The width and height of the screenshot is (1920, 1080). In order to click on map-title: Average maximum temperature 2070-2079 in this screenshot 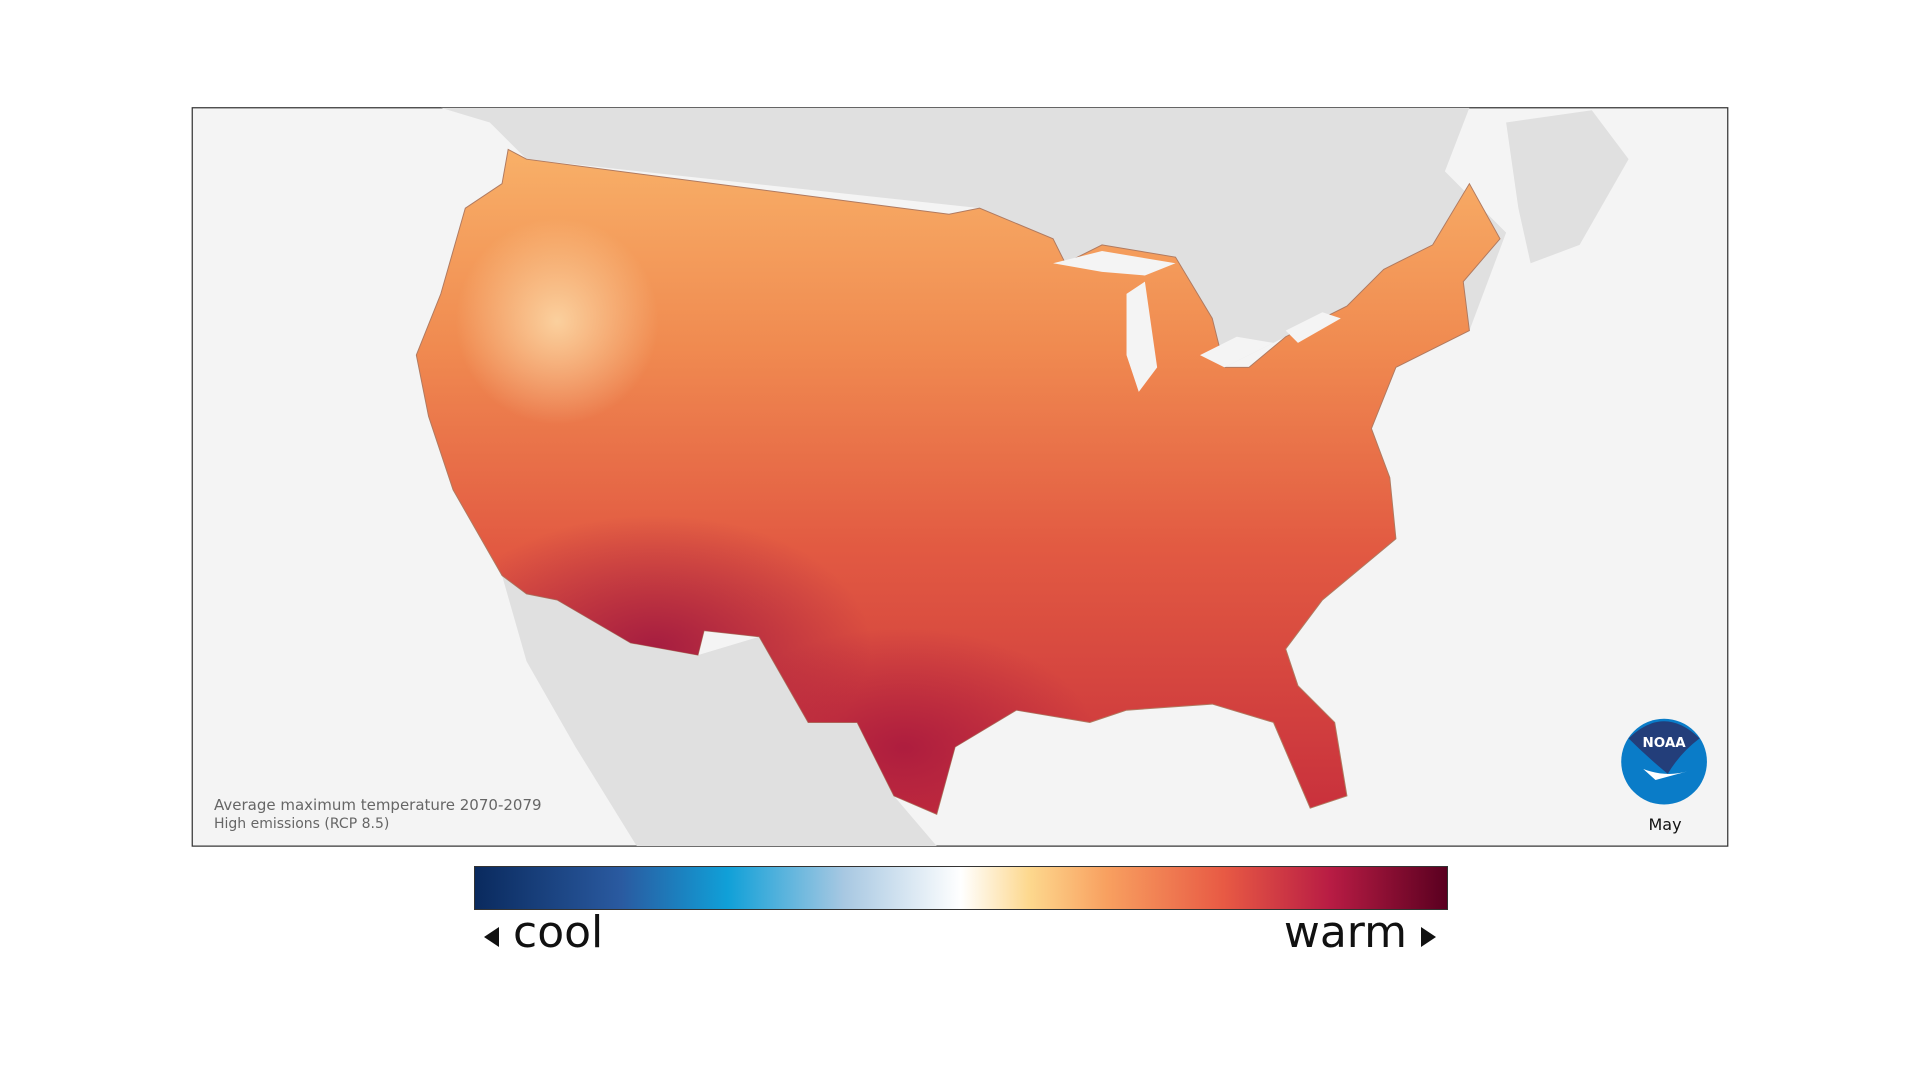, I will do `click(378, 805)`.